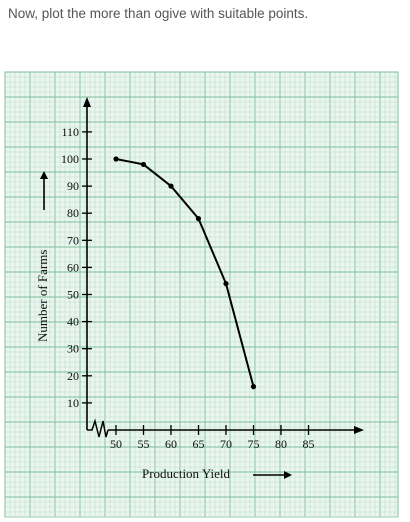 This screenshot has width=410, height=522. What do you see at coordinates (73, 240) in the screenshot?
I see `y-tick-label: 70` at bounding box center [73, 240].